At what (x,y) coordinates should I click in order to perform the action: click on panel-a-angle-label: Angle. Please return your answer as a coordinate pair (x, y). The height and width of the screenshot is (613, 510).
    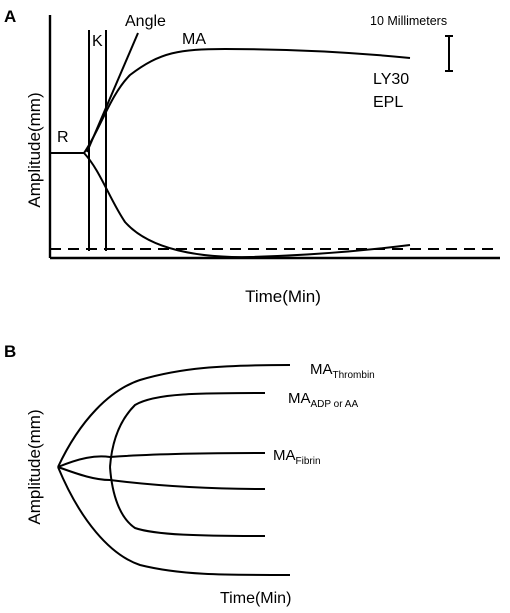
    Looking at the image, I should click on (145, 21).